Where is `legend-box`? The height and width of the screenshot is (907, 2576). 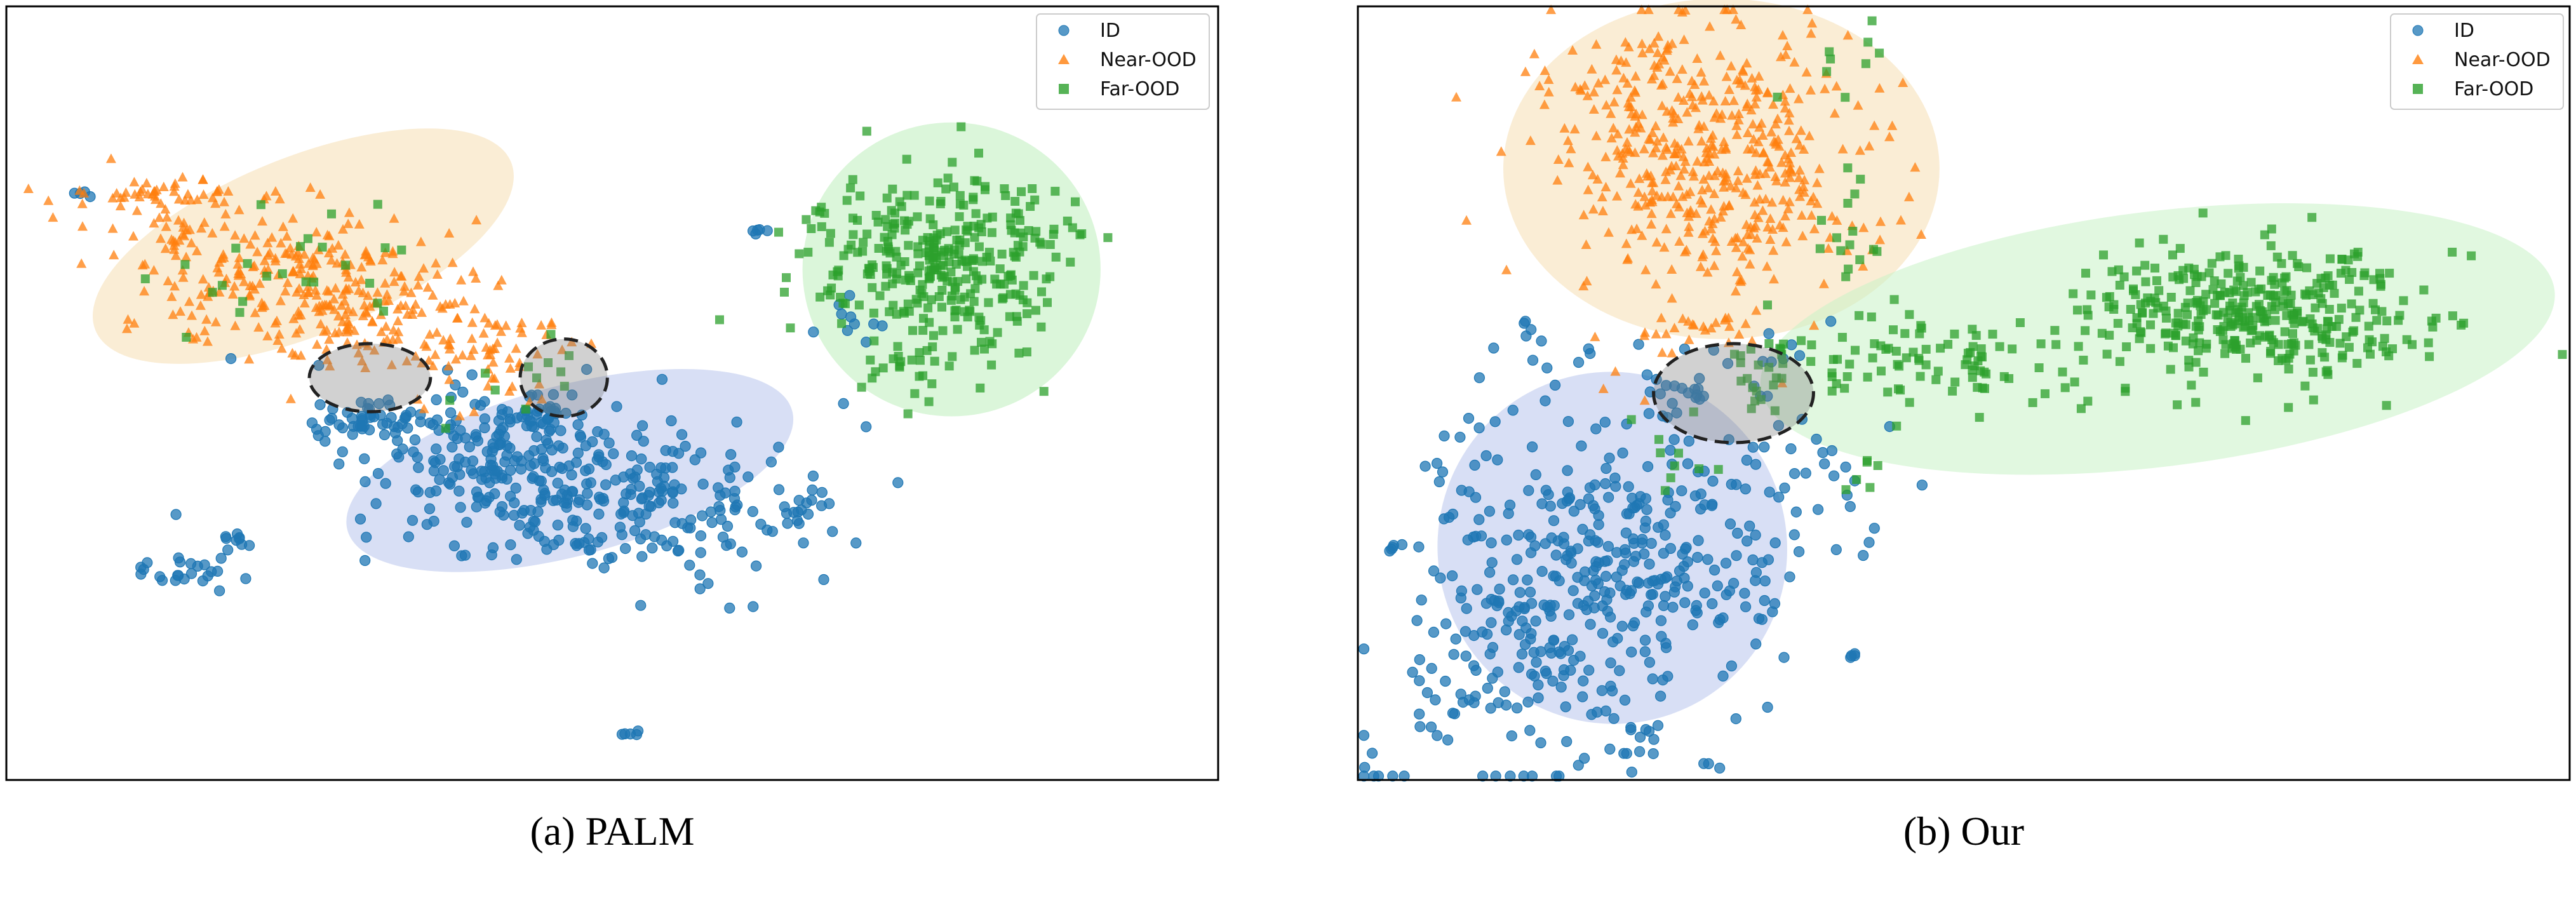 legend-box is located at coordinates (2477, 61).